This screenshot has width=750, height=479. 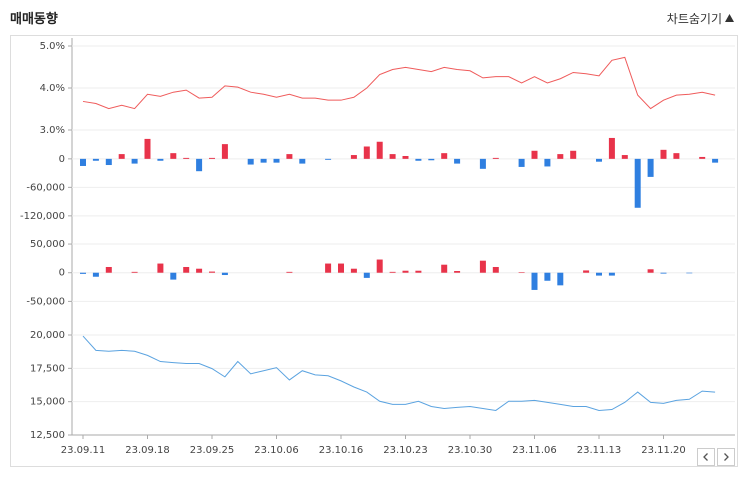 I want to click on x-tick-label: 23.10.06, so click(x=276, y=450).